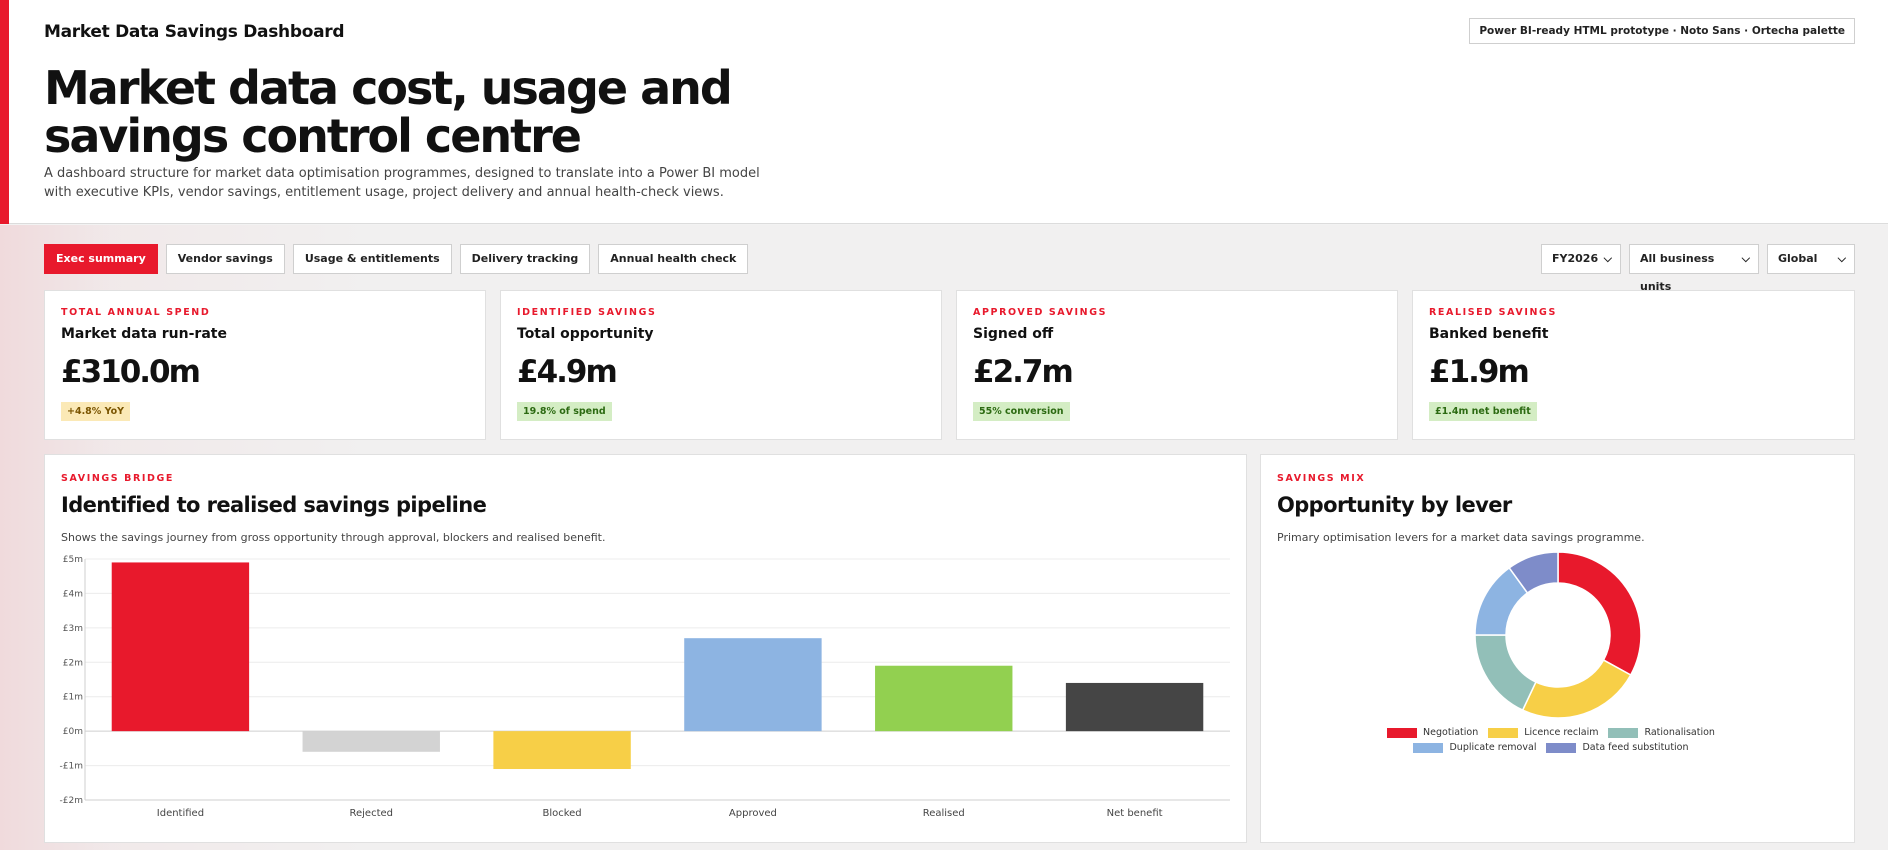 The width and height of the screenshot is (1888, 850). Describe the element at coordinates (585, 334) in the screenshot. I see `kpi-label: Total opportunity` at that location.